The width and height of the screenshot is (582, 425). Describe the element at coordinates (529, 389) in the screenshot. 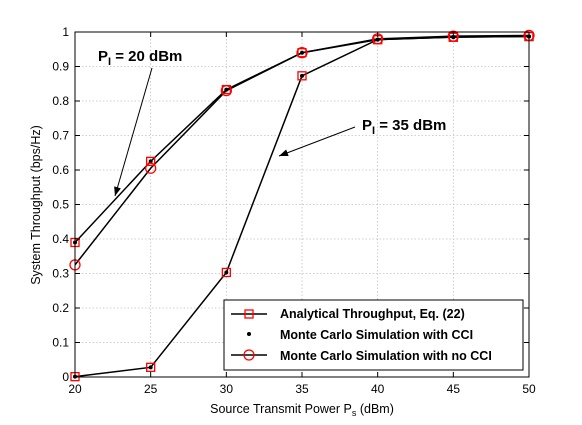

I see `x-tick-label: 50` at that location.